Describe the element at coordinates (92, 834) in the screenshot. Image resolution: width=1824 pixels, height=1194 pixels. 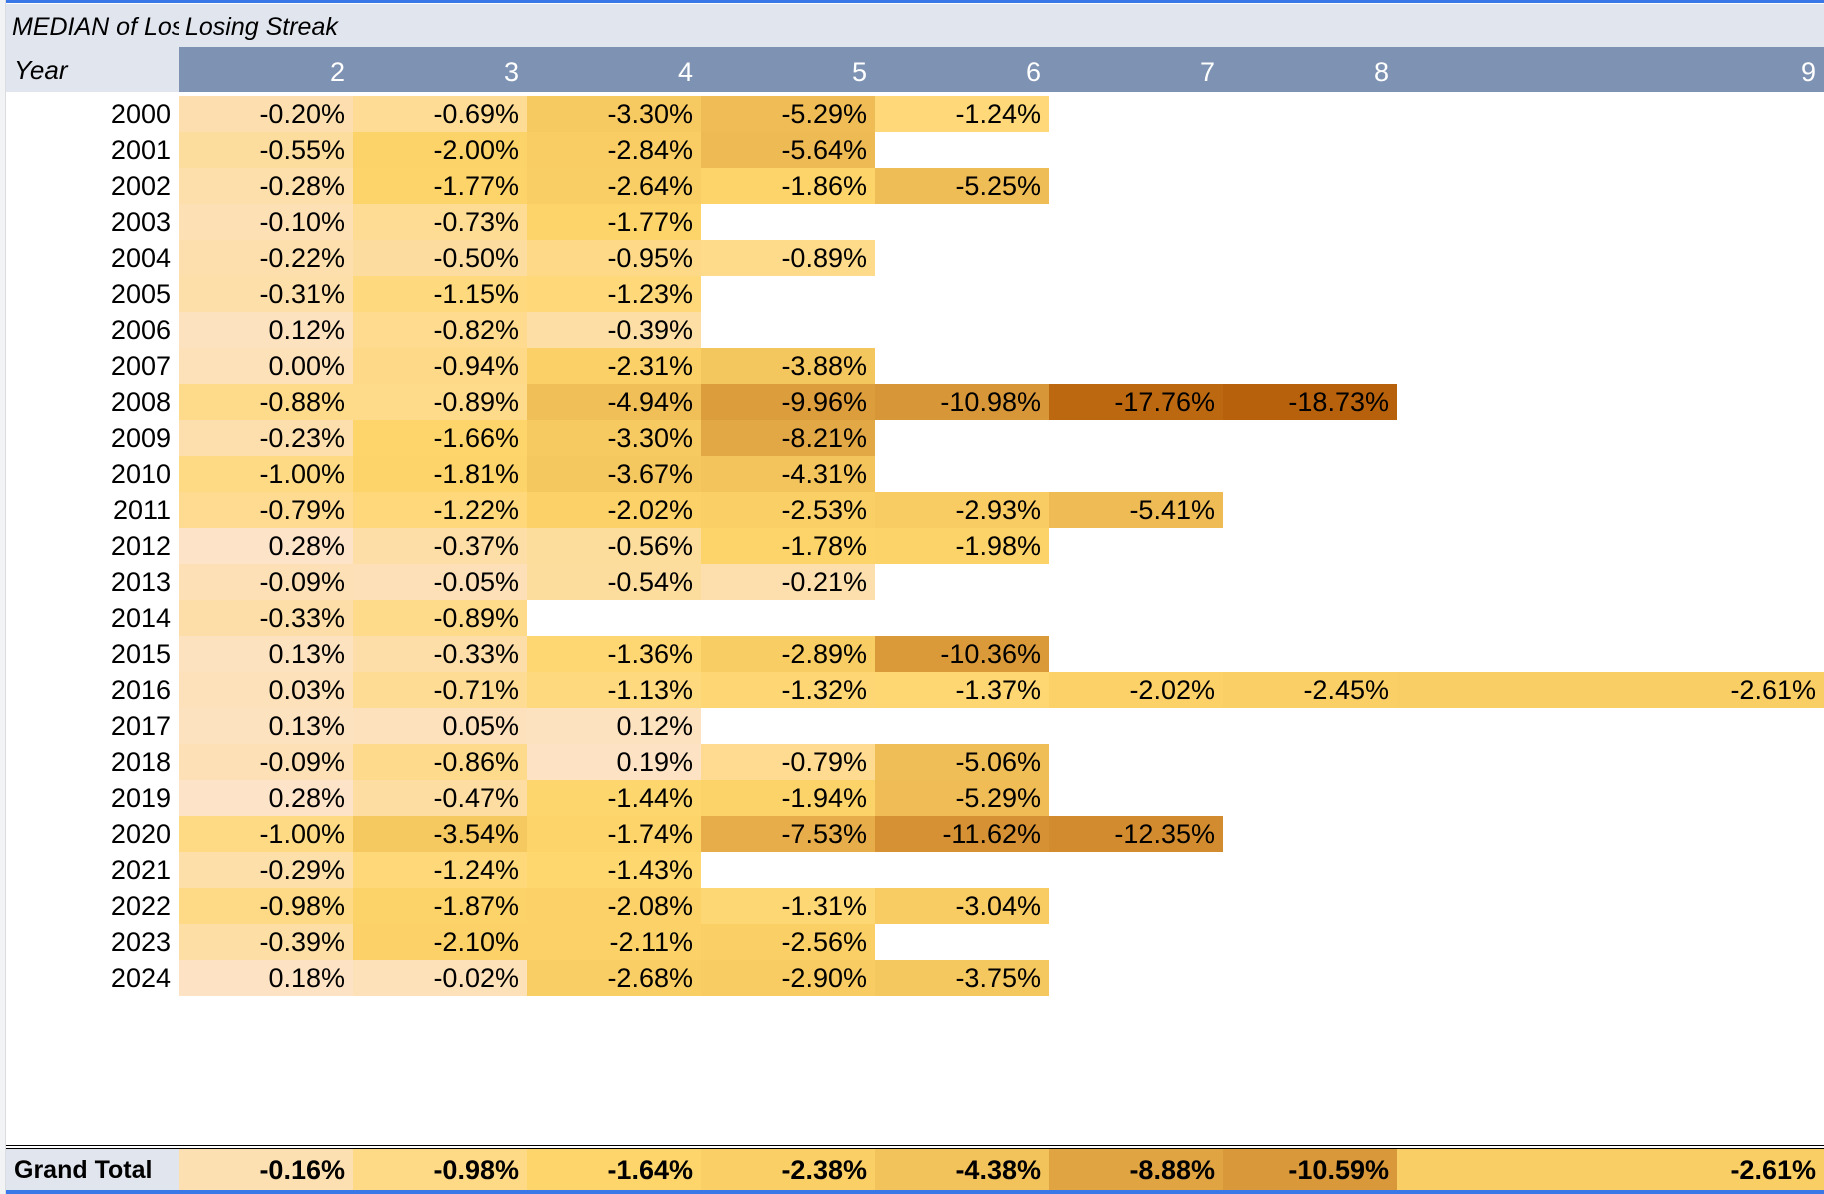
I see `year-cell: 2020` at that location.